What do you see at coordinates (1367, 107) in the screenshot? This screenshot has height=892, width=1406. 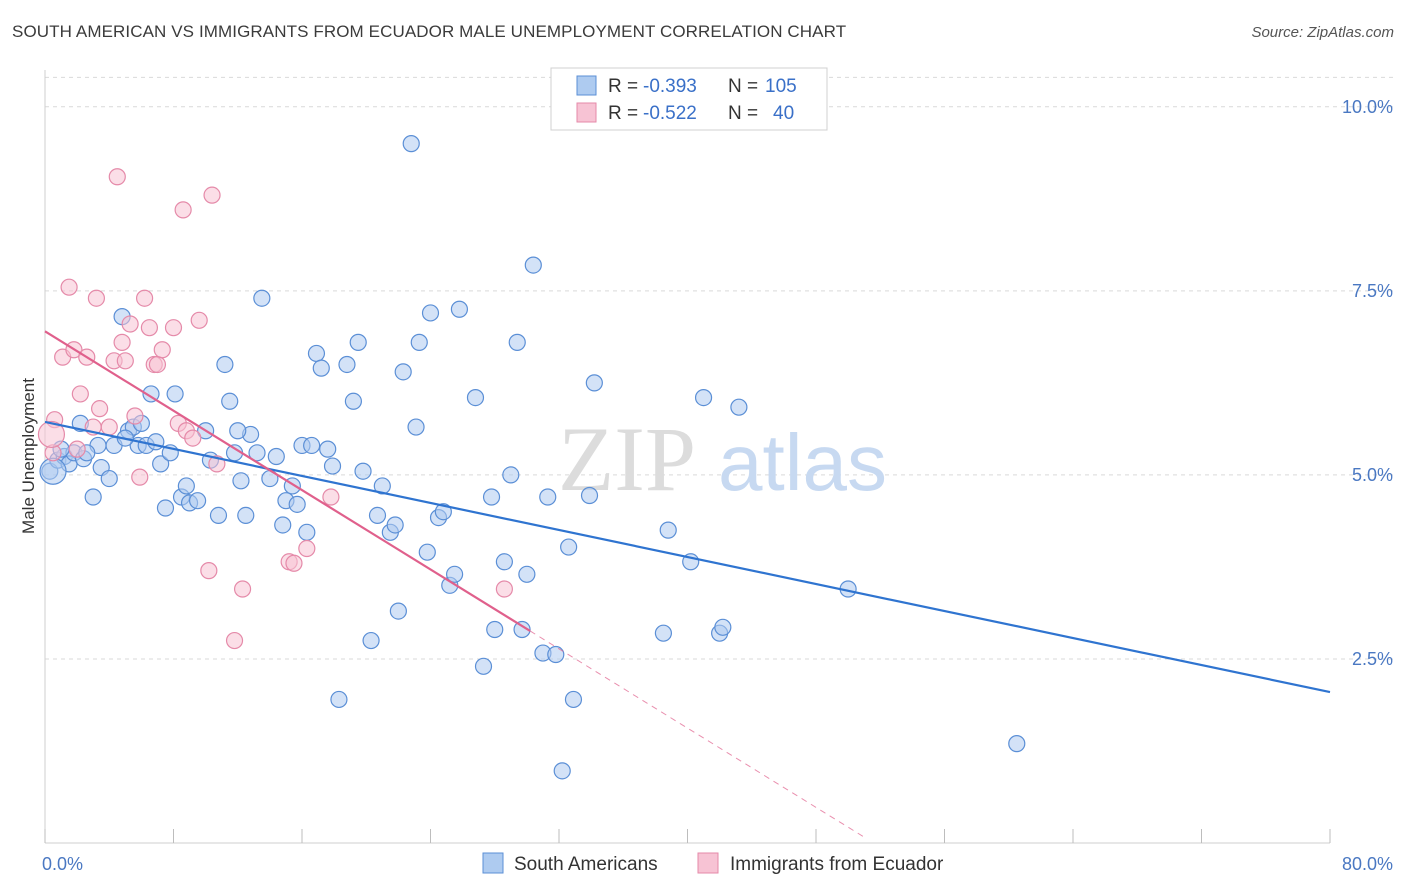 I see `y-tick-label: 10.0%` at bounding box center [1367, 107].